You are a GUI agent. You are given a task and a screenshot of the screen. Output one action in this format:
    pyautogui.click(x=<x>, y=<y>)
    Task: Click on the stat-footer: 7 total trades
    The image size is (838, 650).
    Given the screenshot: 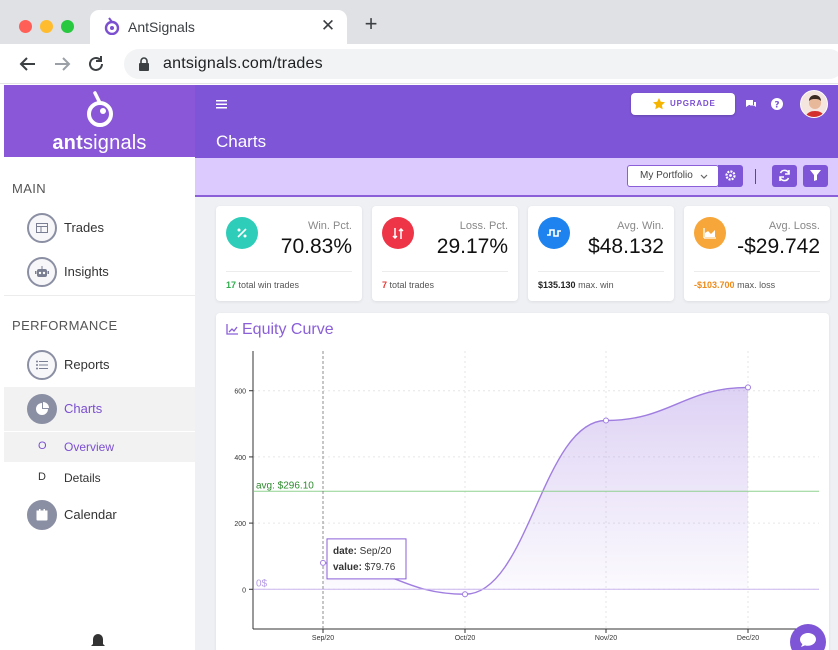 What is the action you would take?
    pyautogui.click(x=408, y=285)
    